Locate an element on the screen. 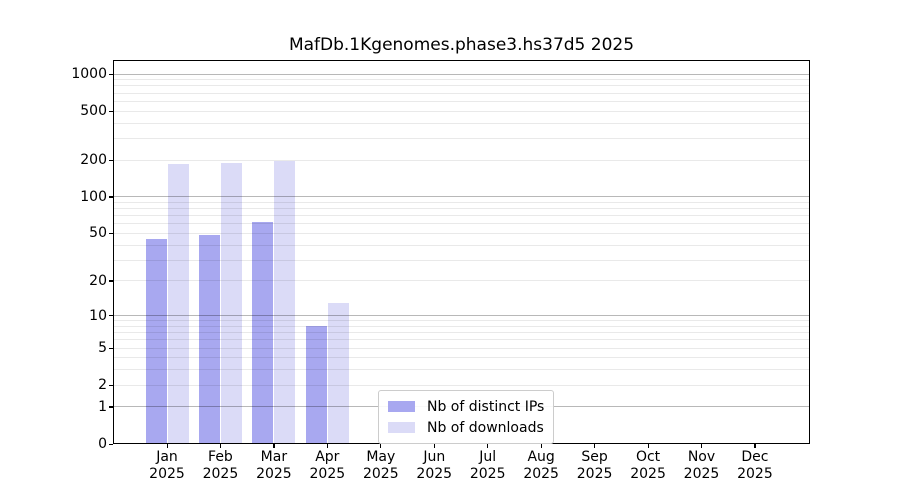  y-tick-label-5: 5 is located at coordinates (102, 348).